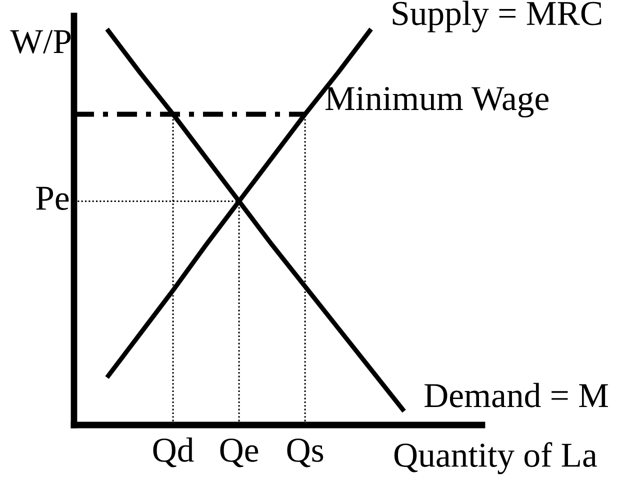  What do you see at coordinates (495, 458) in the screenshot?
I see `x-axis-title: Quantity of La` at bounding box center [495, 458].